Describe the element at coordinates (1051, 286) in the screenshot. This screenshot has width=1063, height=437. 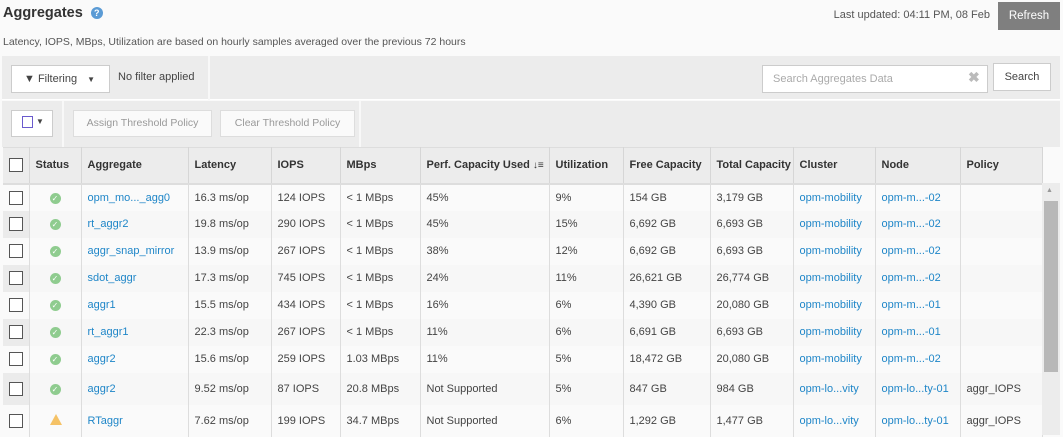
I see `scrollbar-thumb` at that location.